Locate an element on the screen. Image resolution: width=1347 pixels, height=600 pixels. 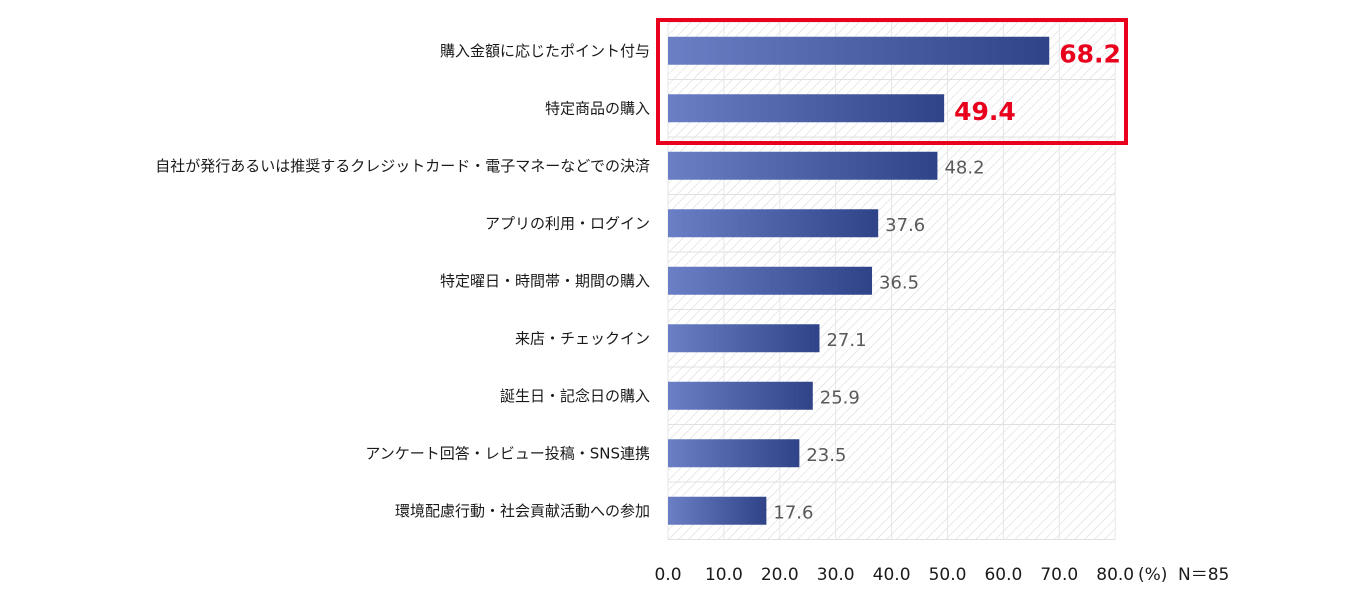
x-unit-label: (%) is located at coordinates (1152, 575).